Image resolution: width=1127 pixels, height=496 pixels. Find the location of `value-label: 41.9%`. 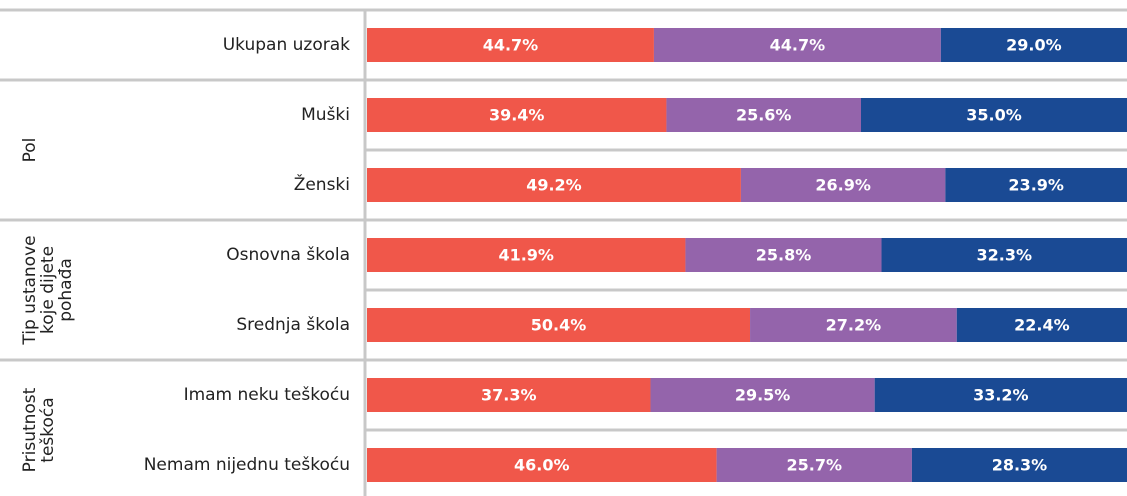

value-label: 41.9% is located at coordinates (526, 255).